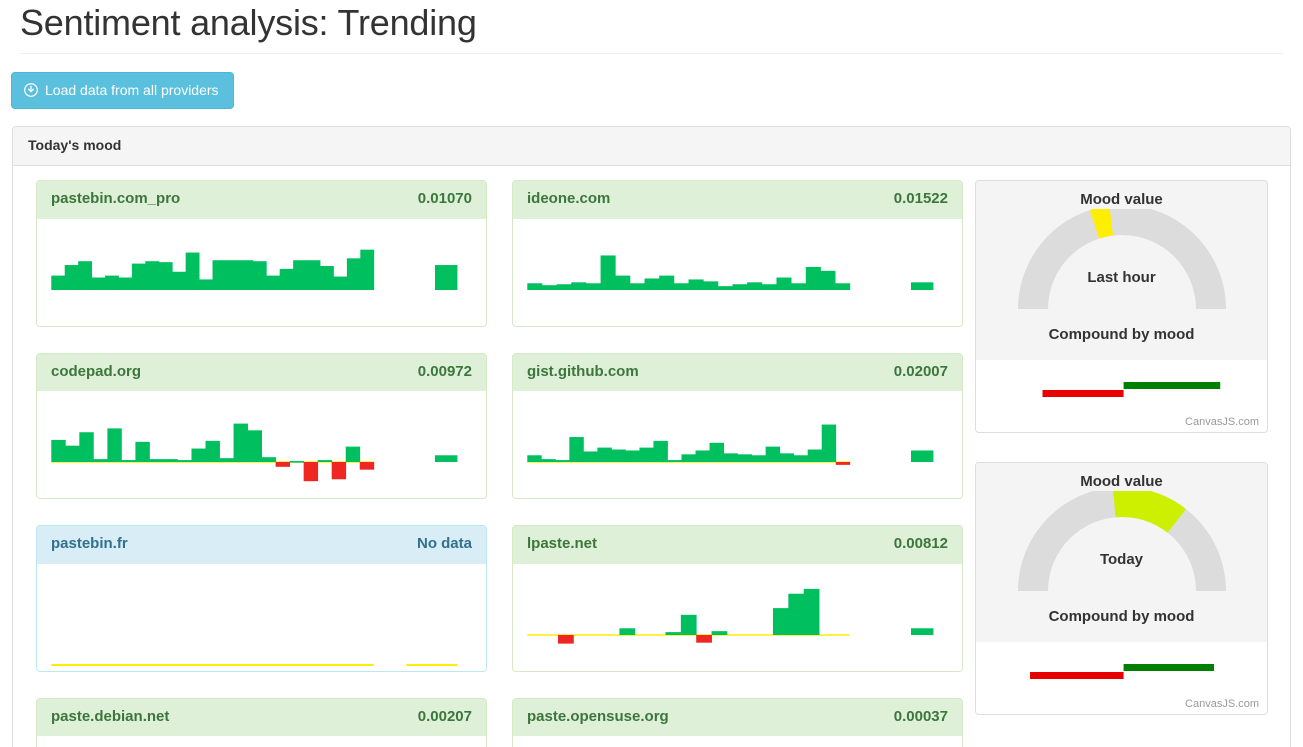 The height and width of the screenshot is (747, 1303). Describe the element at coordinates (444, 199) in the screenshot. I see `provider-value: 0.01070` at that location.